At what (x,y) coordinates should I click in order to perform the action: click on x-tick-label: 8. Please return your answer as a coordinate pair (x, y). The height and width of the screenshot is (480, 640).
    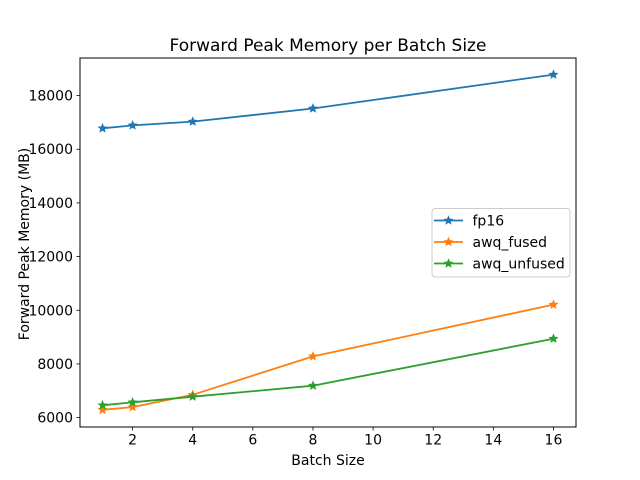
    Looking at the image, I should click on (313, 441).